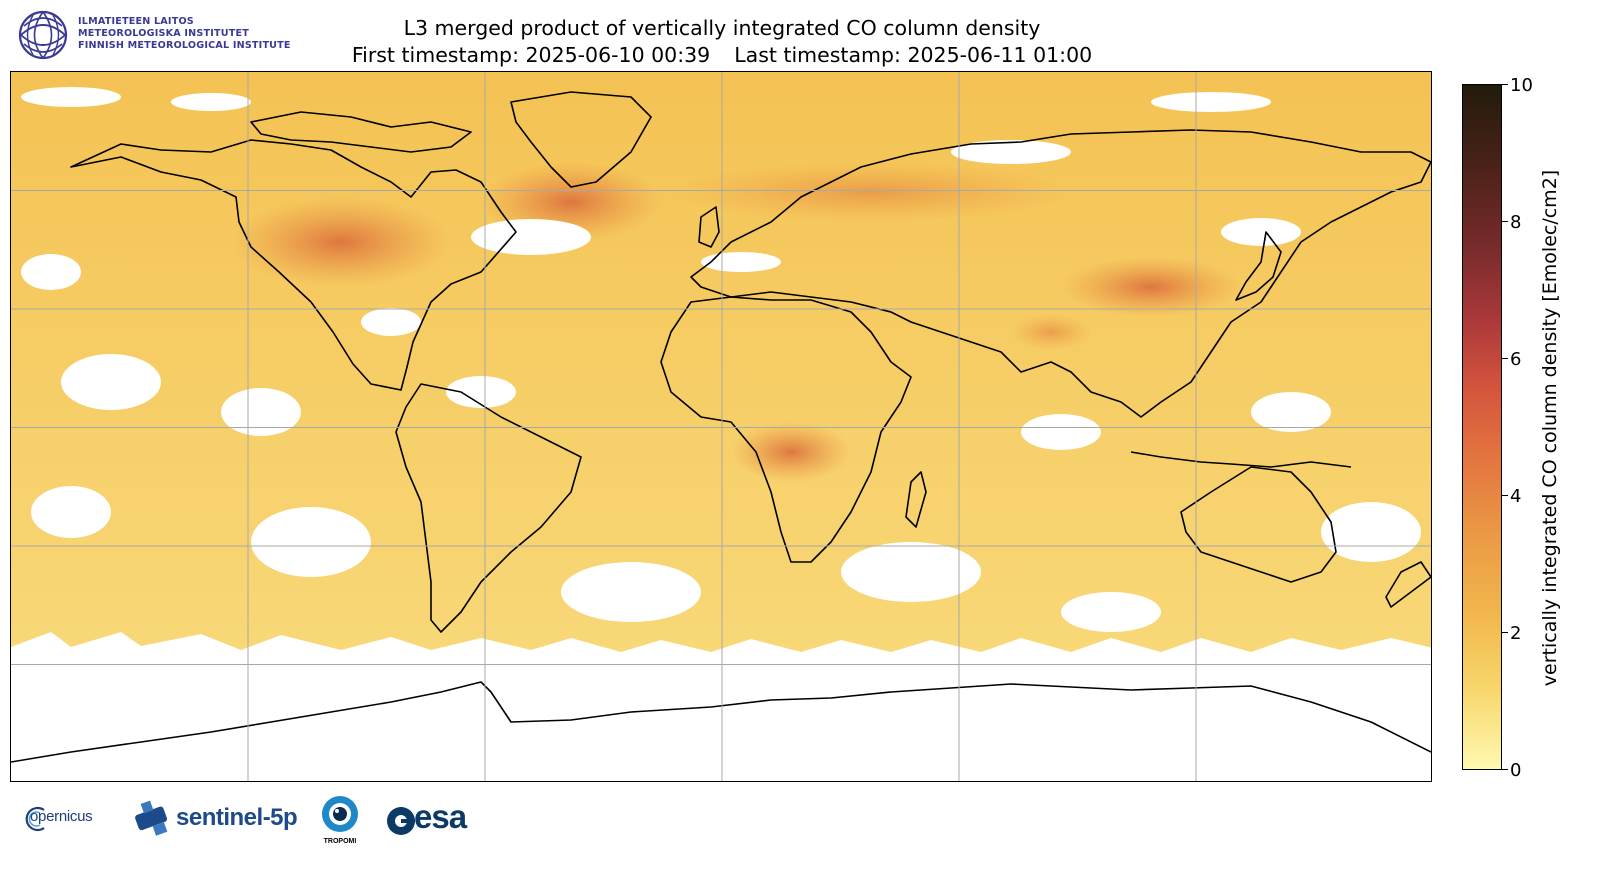 This screenshot has height=870, width=1597. What do you see at coordinates (35, 819) in the screenshot?
I see `copernicus-swirl-icon` at bounding box center [35, 819].